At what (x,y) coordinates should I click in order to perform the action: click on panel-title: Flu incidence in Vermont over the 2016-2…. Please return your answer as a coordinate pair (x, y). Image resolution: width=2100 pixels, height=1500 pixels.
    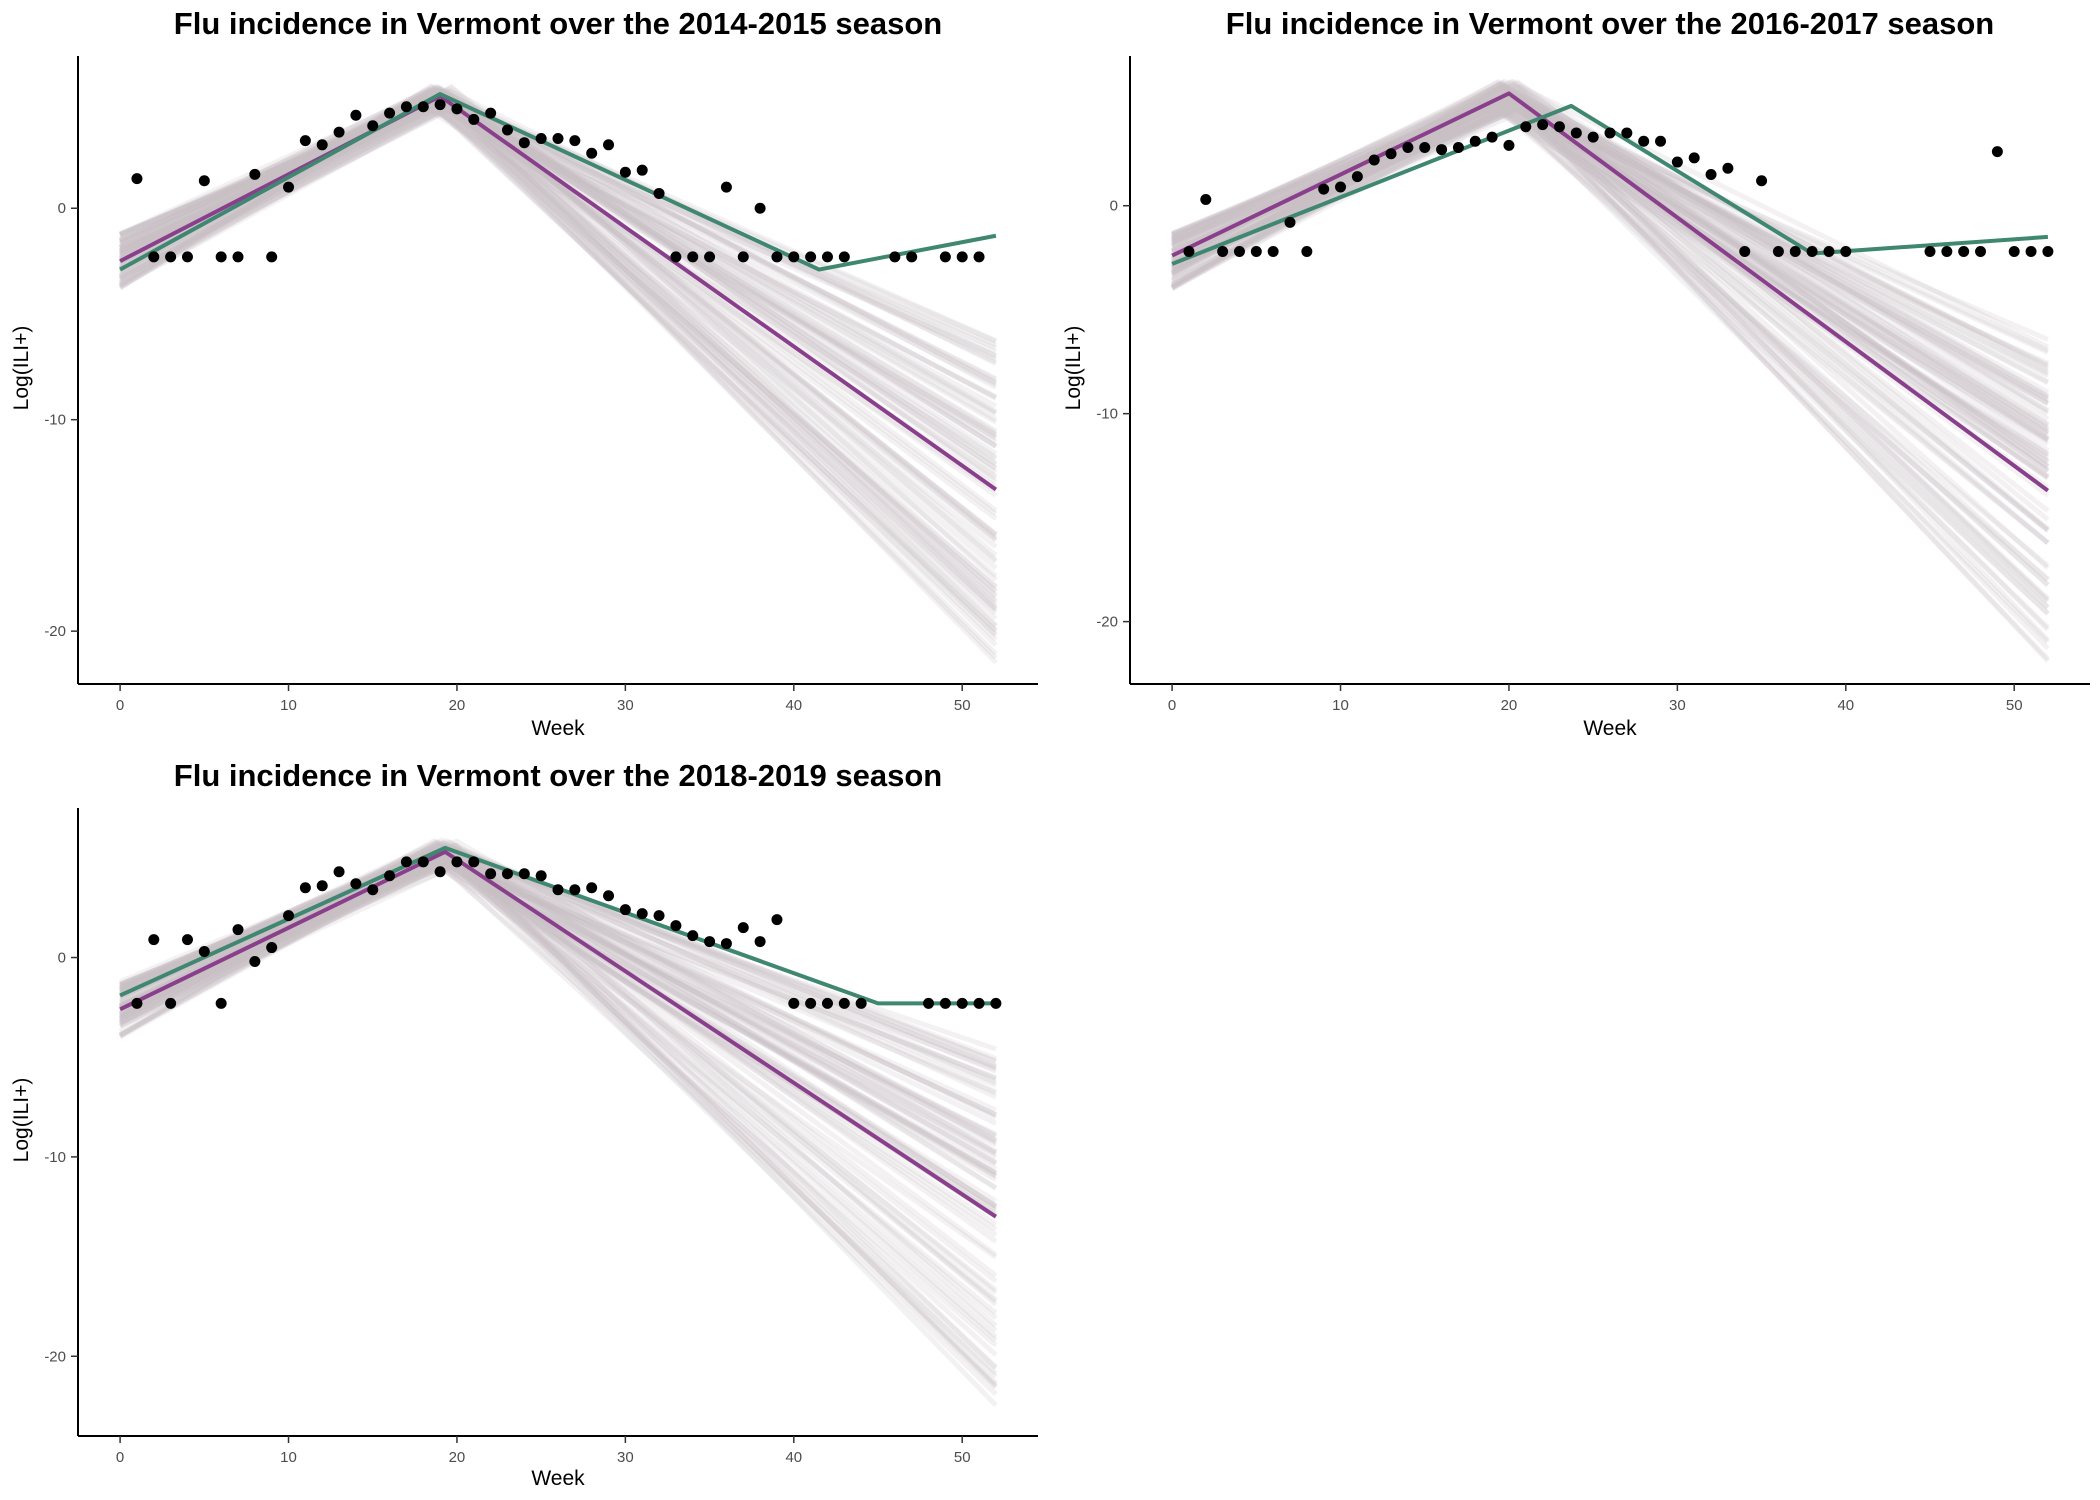
    Looking at the image, I should click on (1610, 23).